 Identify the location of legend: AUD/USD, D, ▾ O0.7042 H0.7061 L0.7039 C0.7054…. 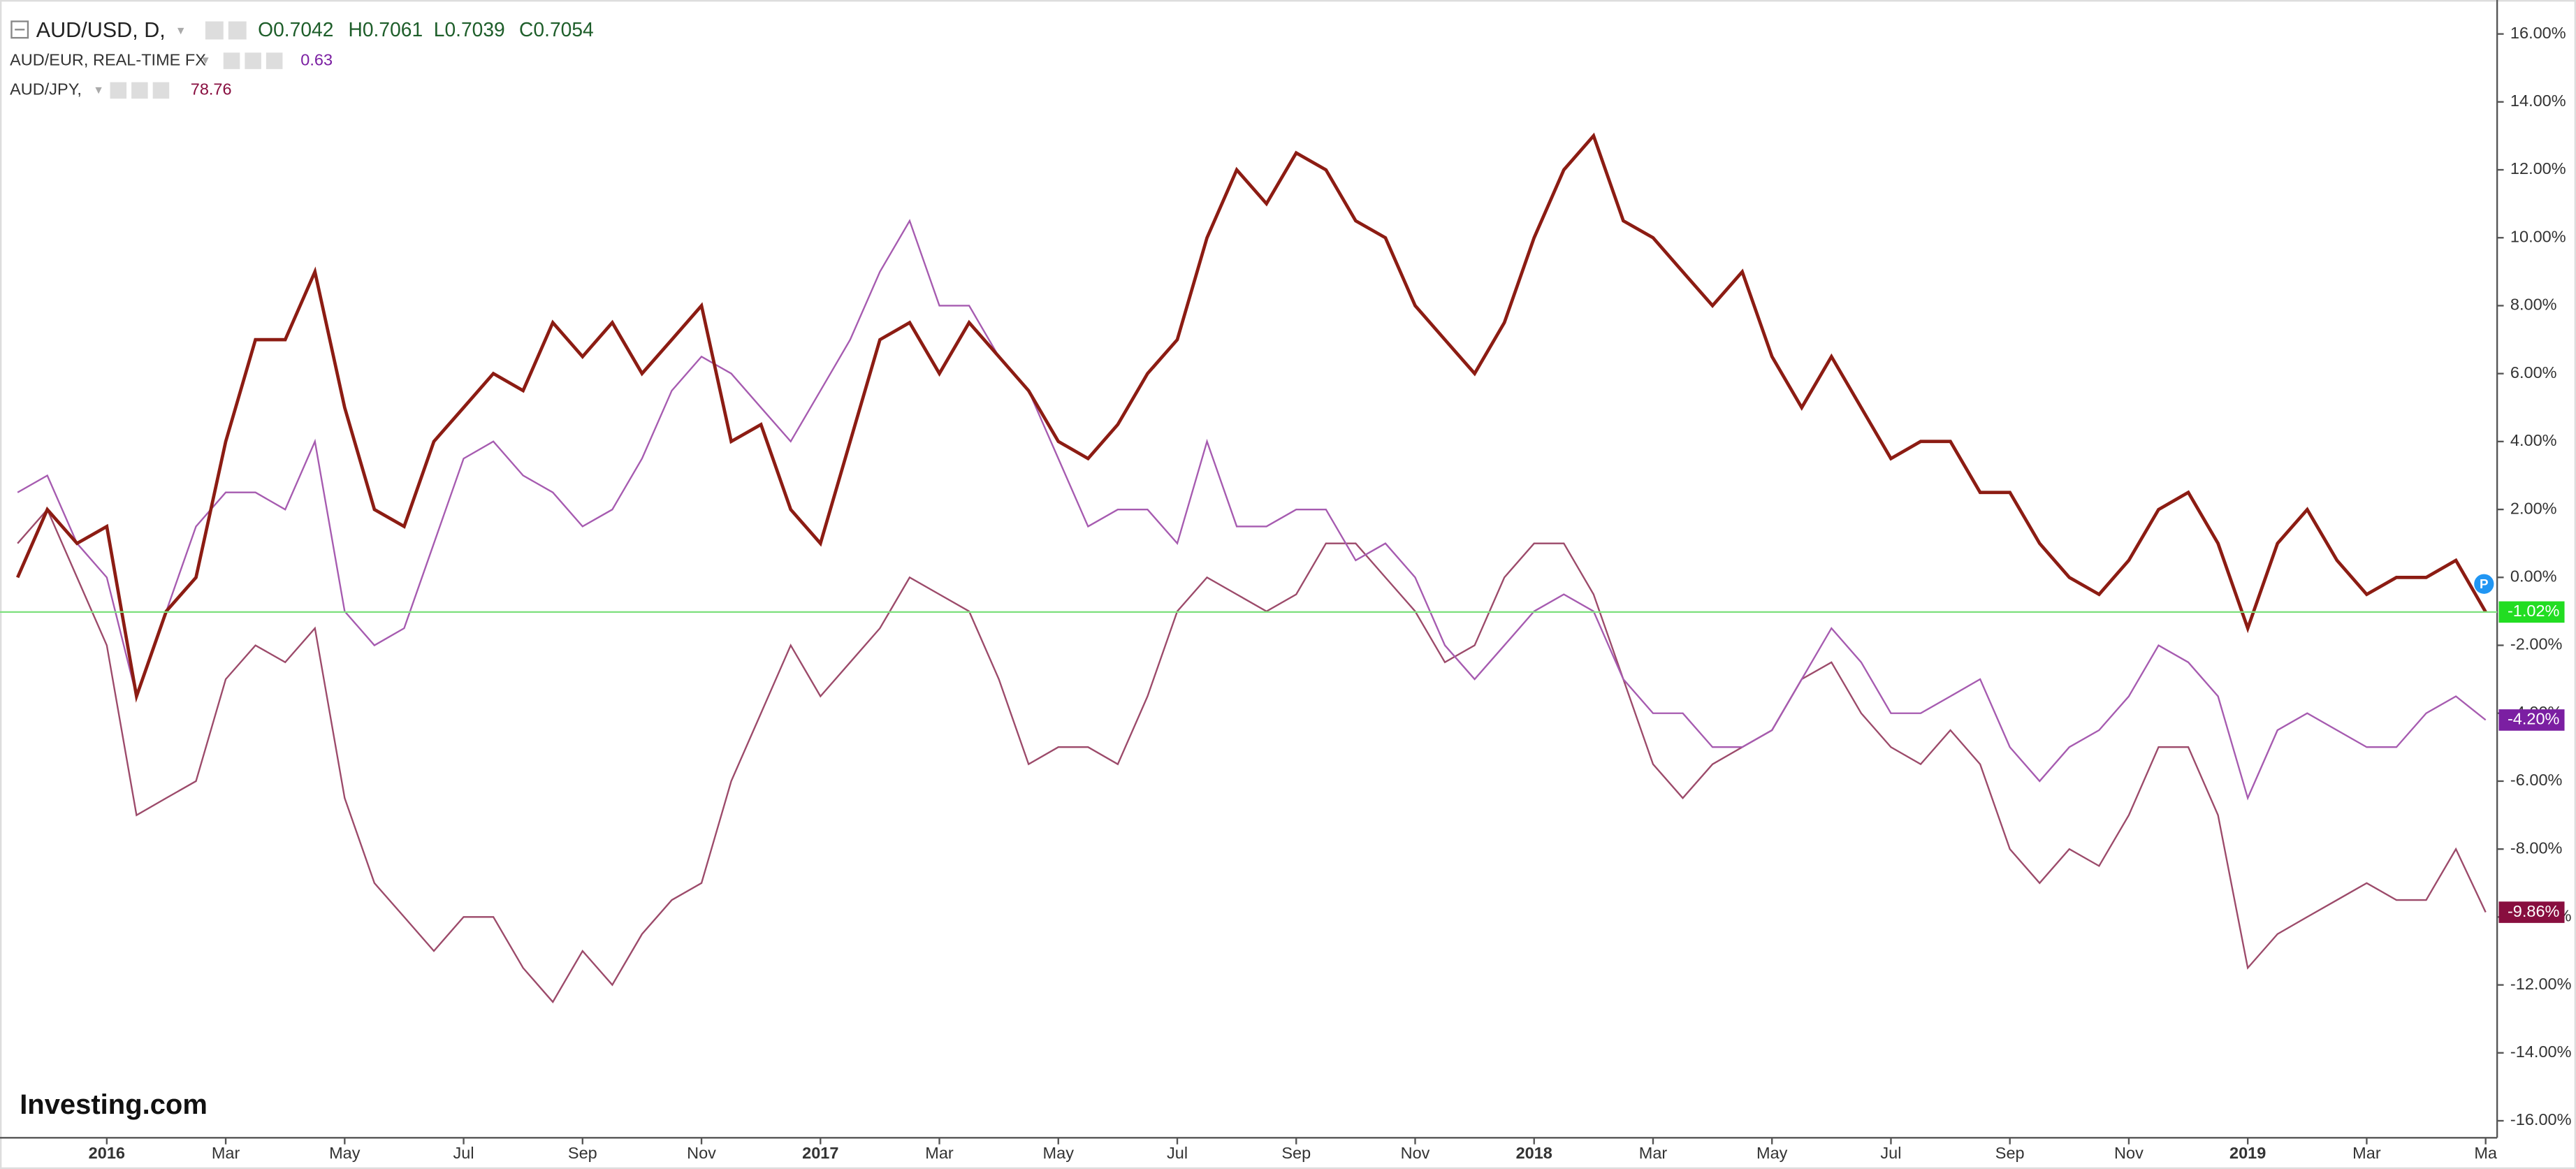
(302, 58).